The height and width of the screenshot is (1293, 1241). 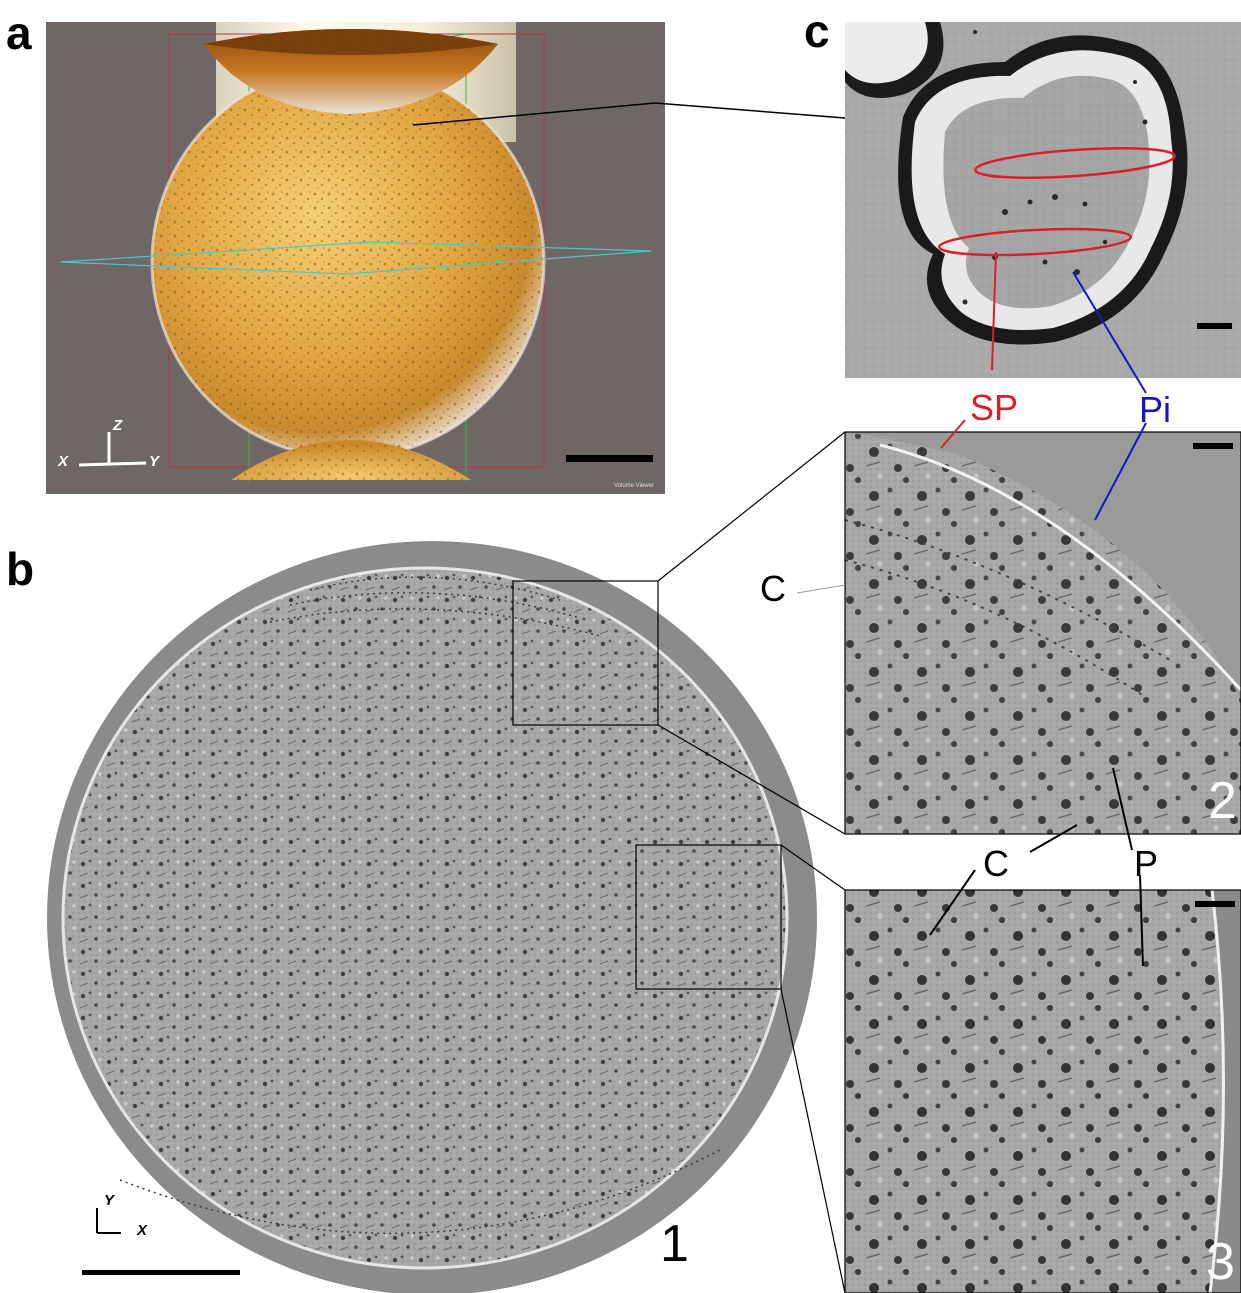 What do you see at coordinates (994, 407) in the screenshot?
I see `label-sp: SP` at bounding box center [994, 407].